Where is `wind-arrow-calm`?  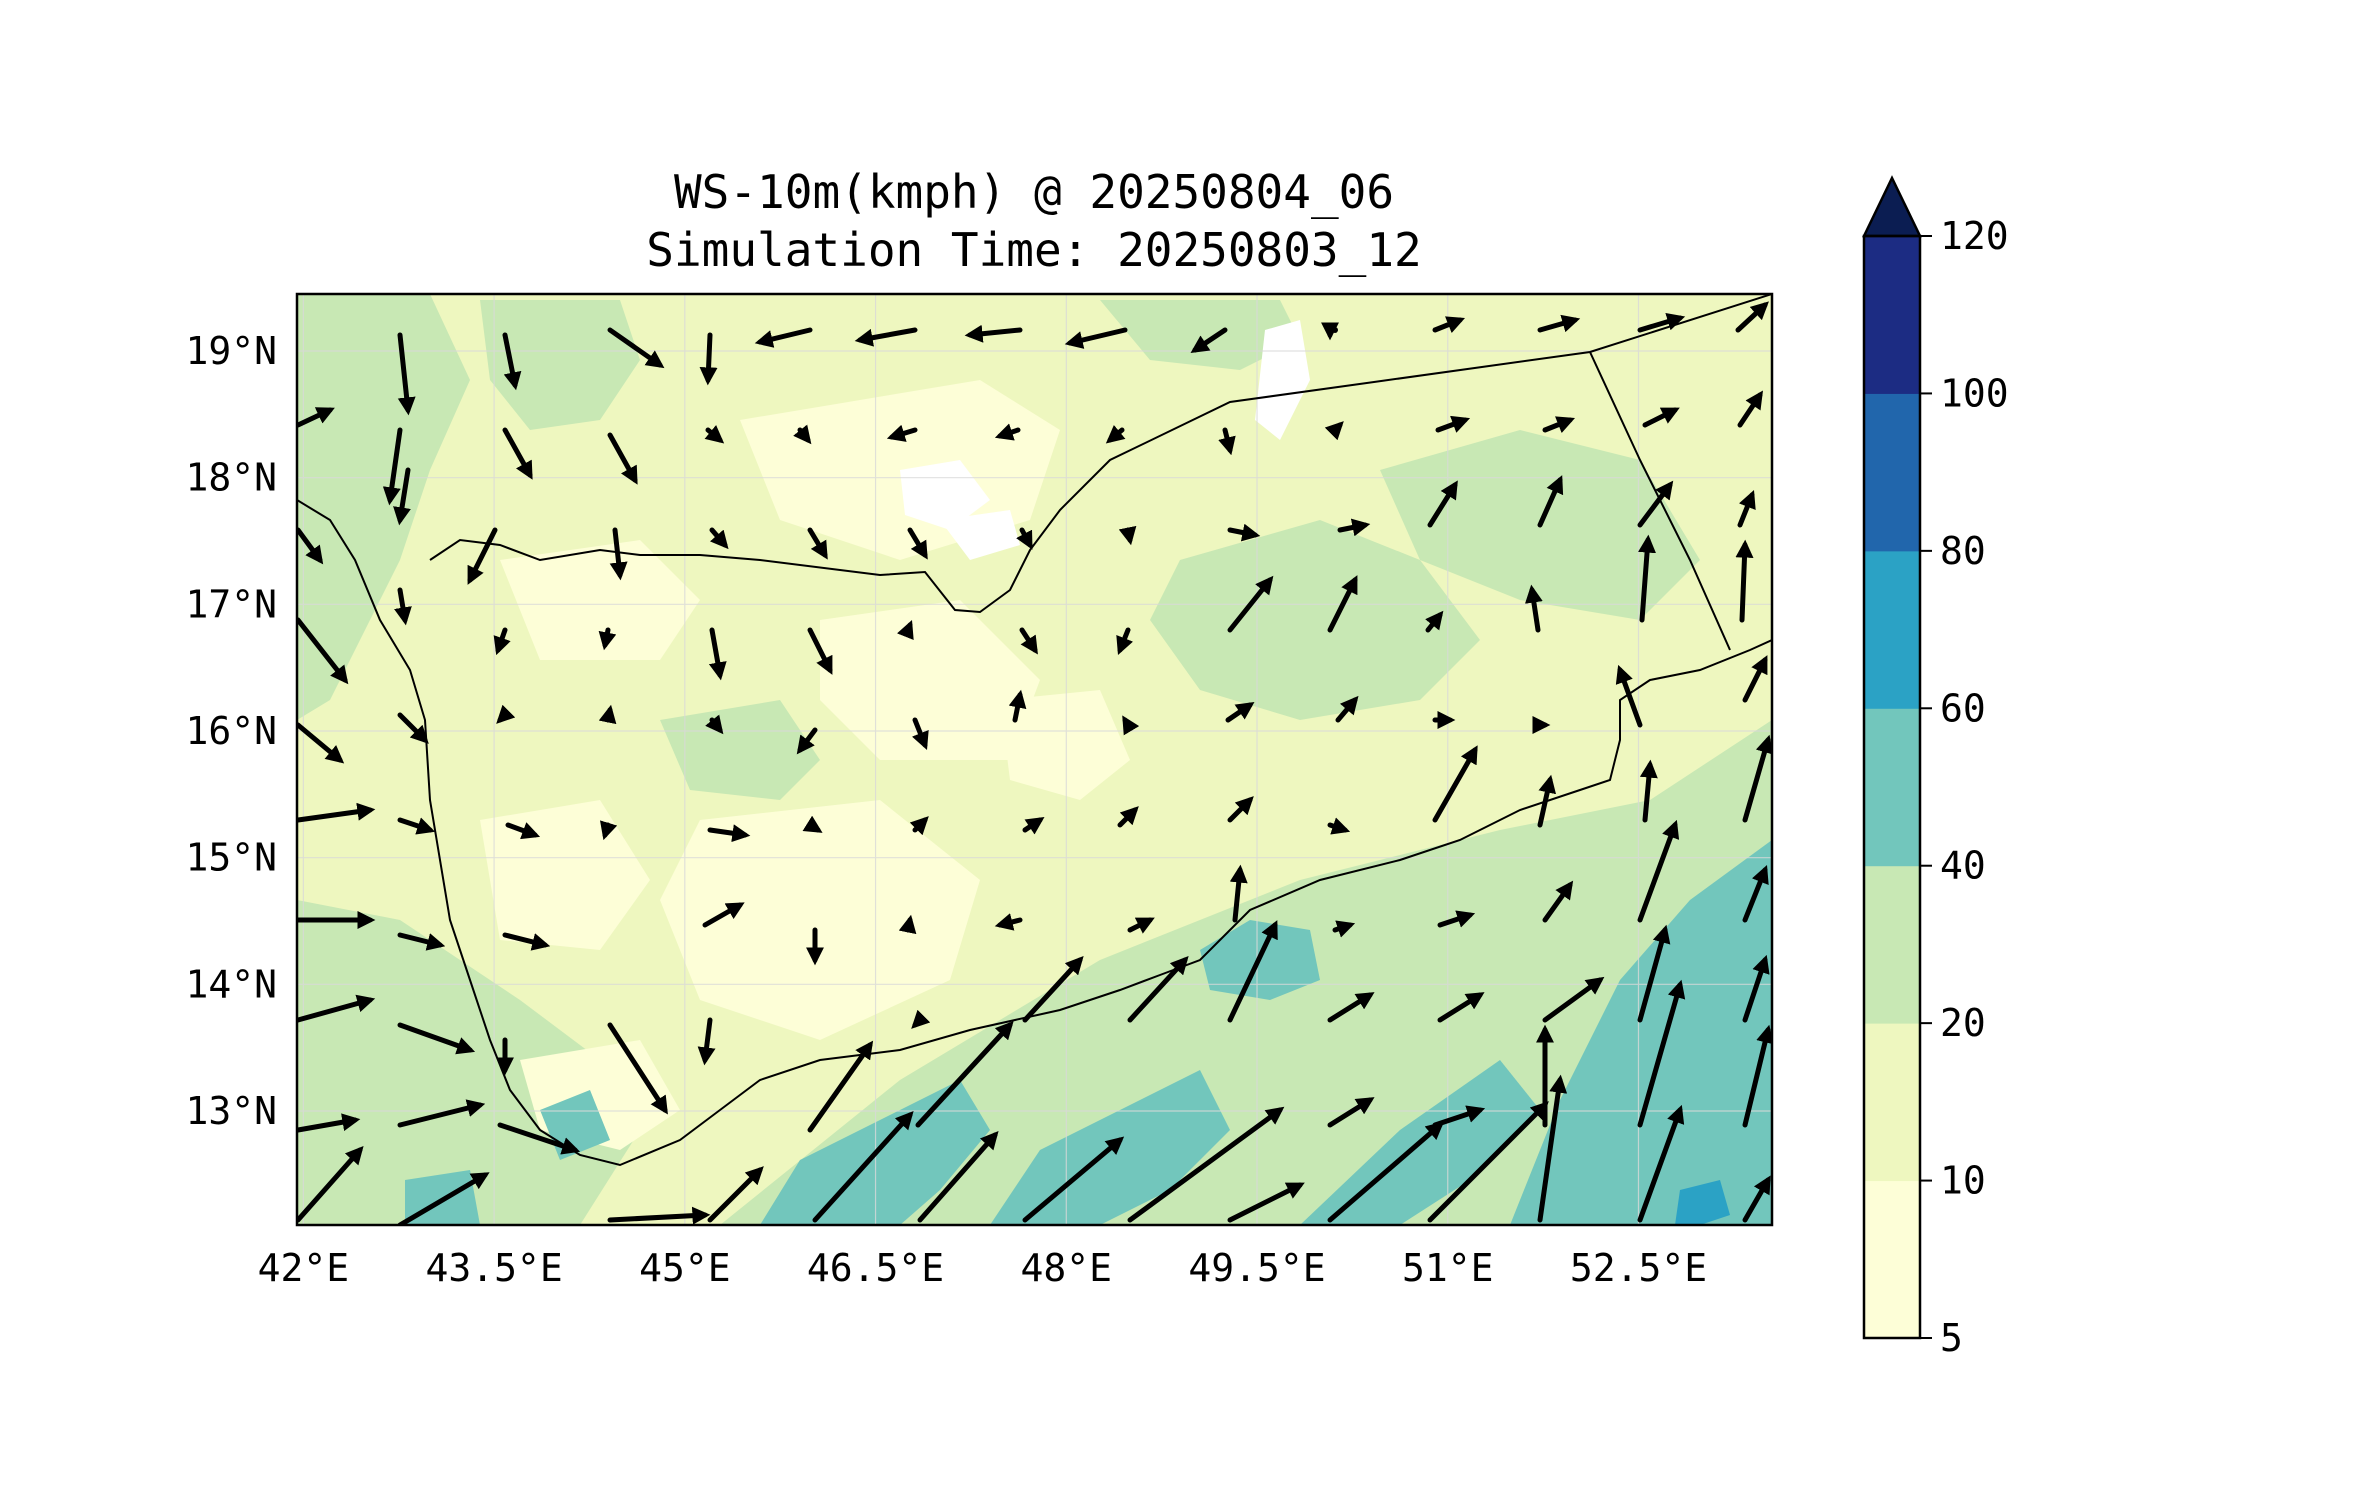
wind-arrow-calm is located at coordinates (1335, 330).